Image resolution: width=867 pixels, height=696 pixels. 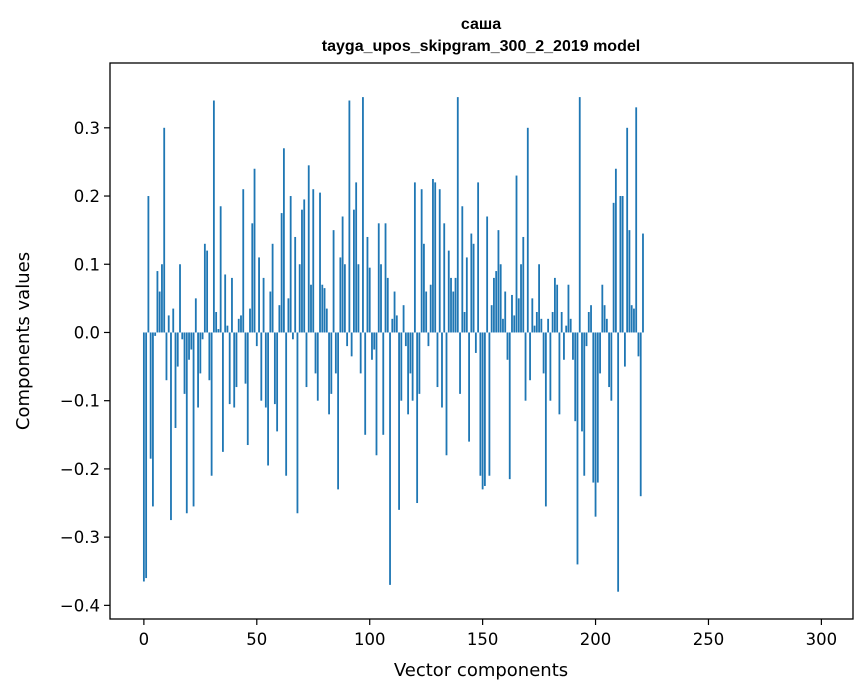 What do you see at coordinates (85, 367) in the screenshot?
I see `y-axis-ticks: −0.4 −0.3 −0.2 −0.1 0.0 0.1 0.2 0.3` at bounding box center [85, 367].